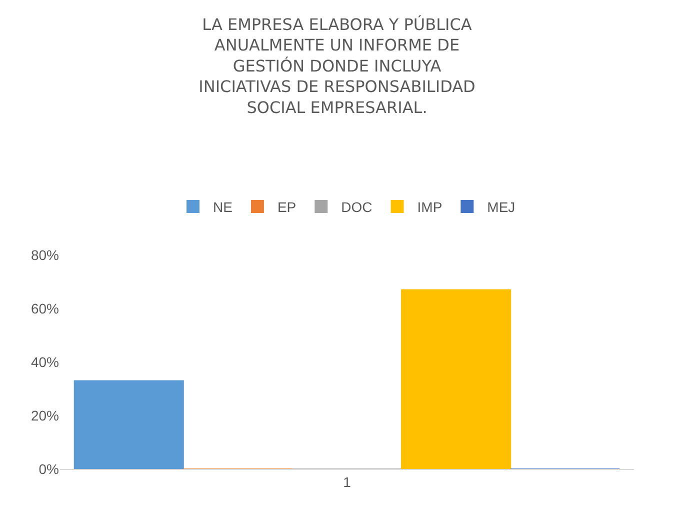 This screenshot has width=674, height=529. What do you see at coordinates (501, 206) in the screenshot?
I see `legend-label: MEJ` at bounding box center [501, 206].